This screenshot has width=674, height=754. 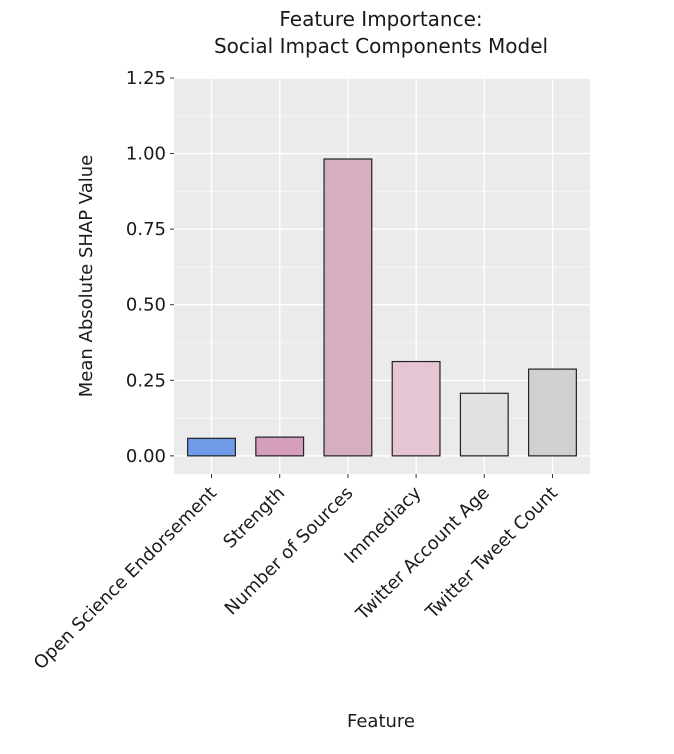 What do you see at coordinates (86, 276) in the screenshot?
I see `y-axis-label: Mean Absolute SHAP Value` at bounding box center [86, 276].